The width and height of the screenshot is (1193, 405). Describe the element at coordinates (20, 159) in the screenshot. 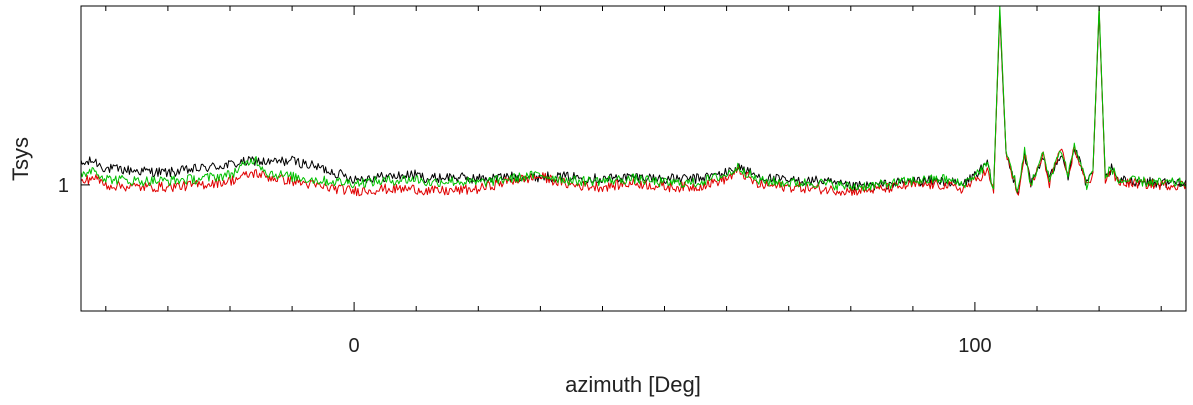

I see `y-axis-title: Tsys` at that location.